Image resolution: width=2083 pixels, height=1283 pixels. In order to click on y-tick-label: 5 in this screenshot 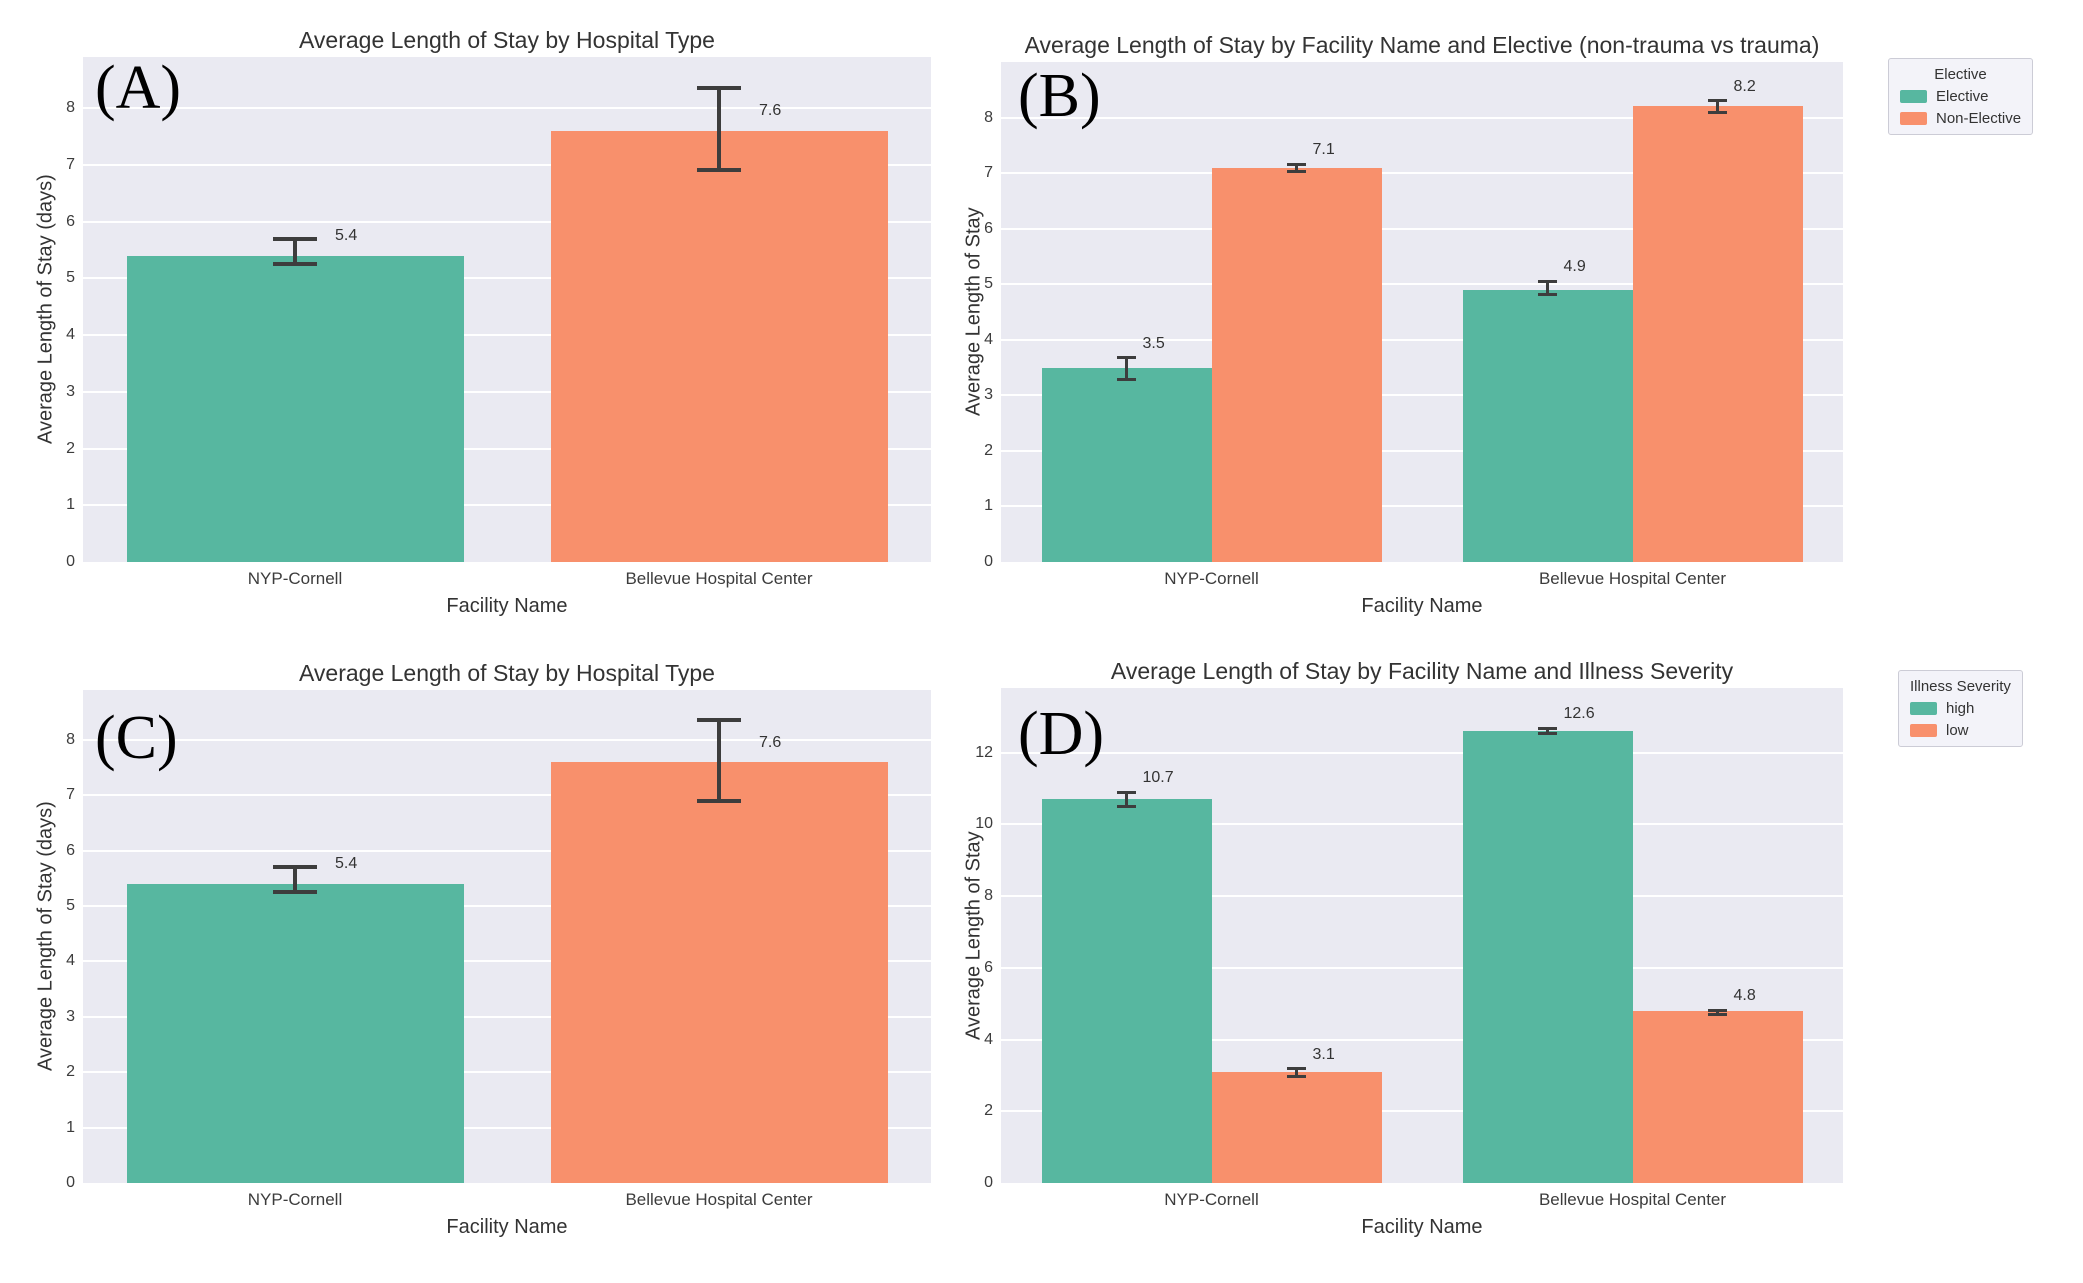, I will do `click(988, 284)`.